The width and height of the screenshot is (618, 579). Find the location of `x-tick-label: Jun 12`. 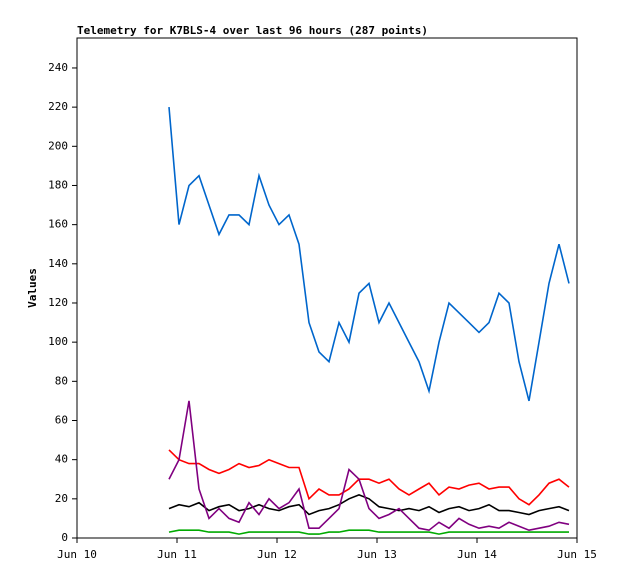

x-tick-label: Jun 12 is located at coordinates (277, 554).